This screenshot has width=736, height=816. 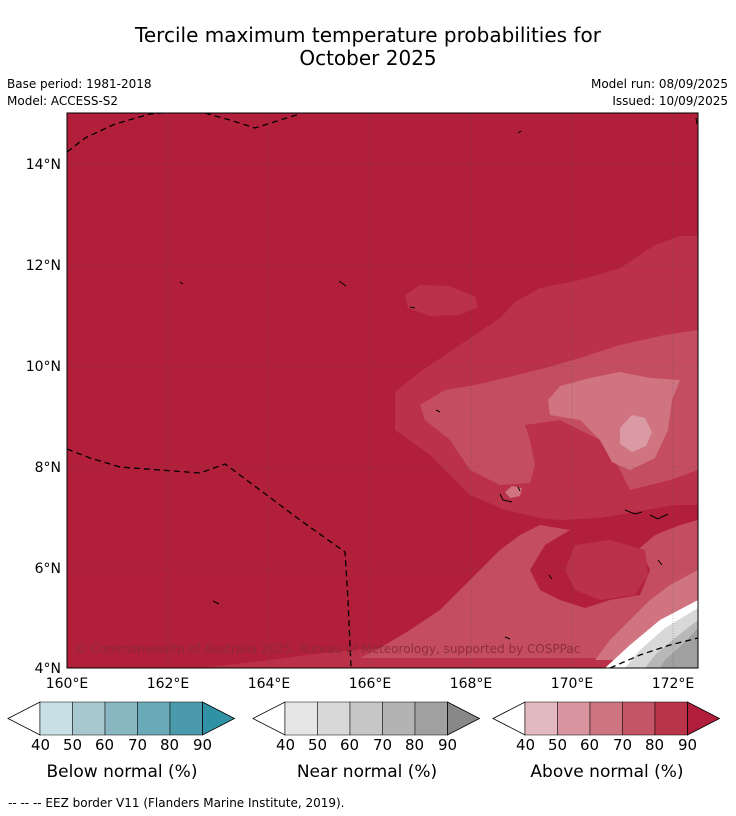 What do you see at coordinates (350, 745) in the screenshot?
I see `near-tick-60: 60` at bounding box center [350, 745].